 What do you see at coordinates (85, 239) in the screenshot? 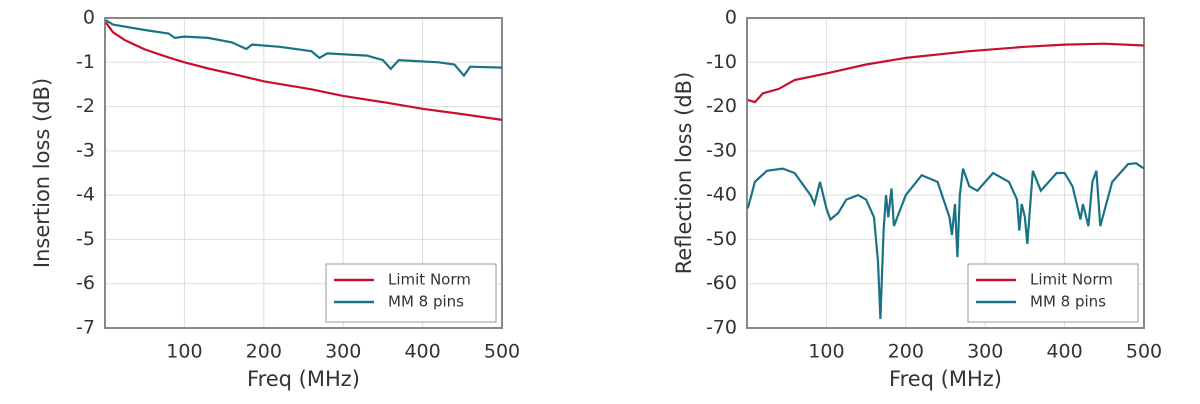
I see `y-tick-label: -5` at bounding box center [85, 239].